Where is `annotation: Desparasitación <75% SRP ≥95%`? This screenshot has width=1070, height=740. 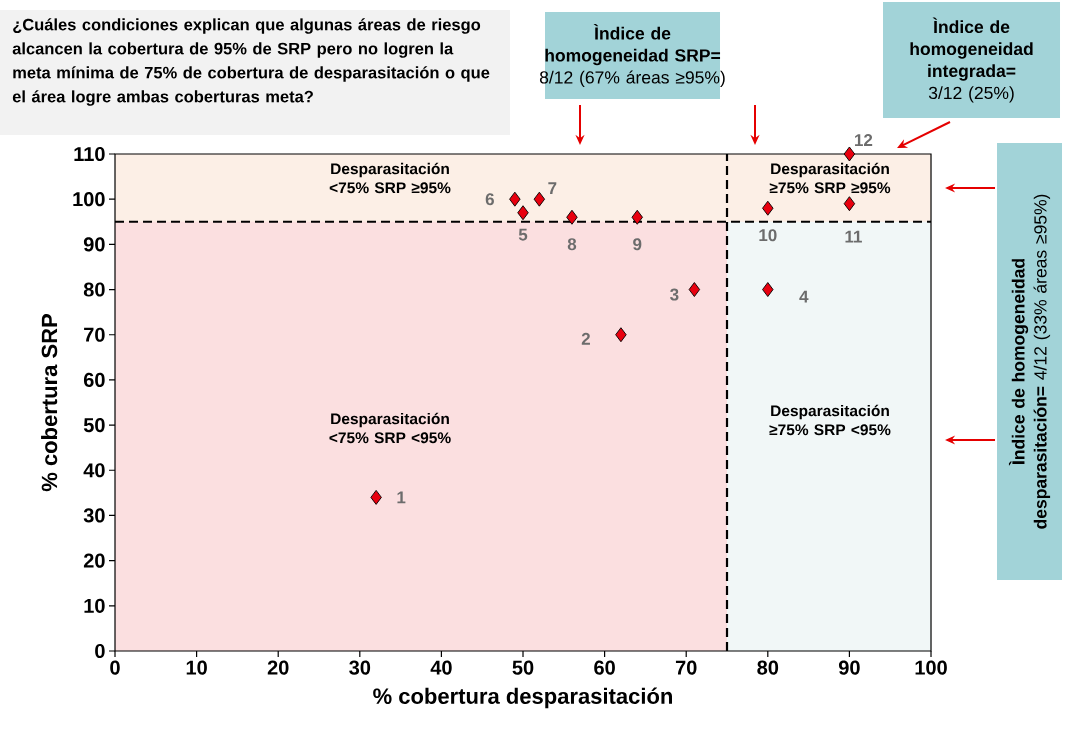
annotation: Desparasitación <75% SRP ≥95% is located at coordinates (390, 178).